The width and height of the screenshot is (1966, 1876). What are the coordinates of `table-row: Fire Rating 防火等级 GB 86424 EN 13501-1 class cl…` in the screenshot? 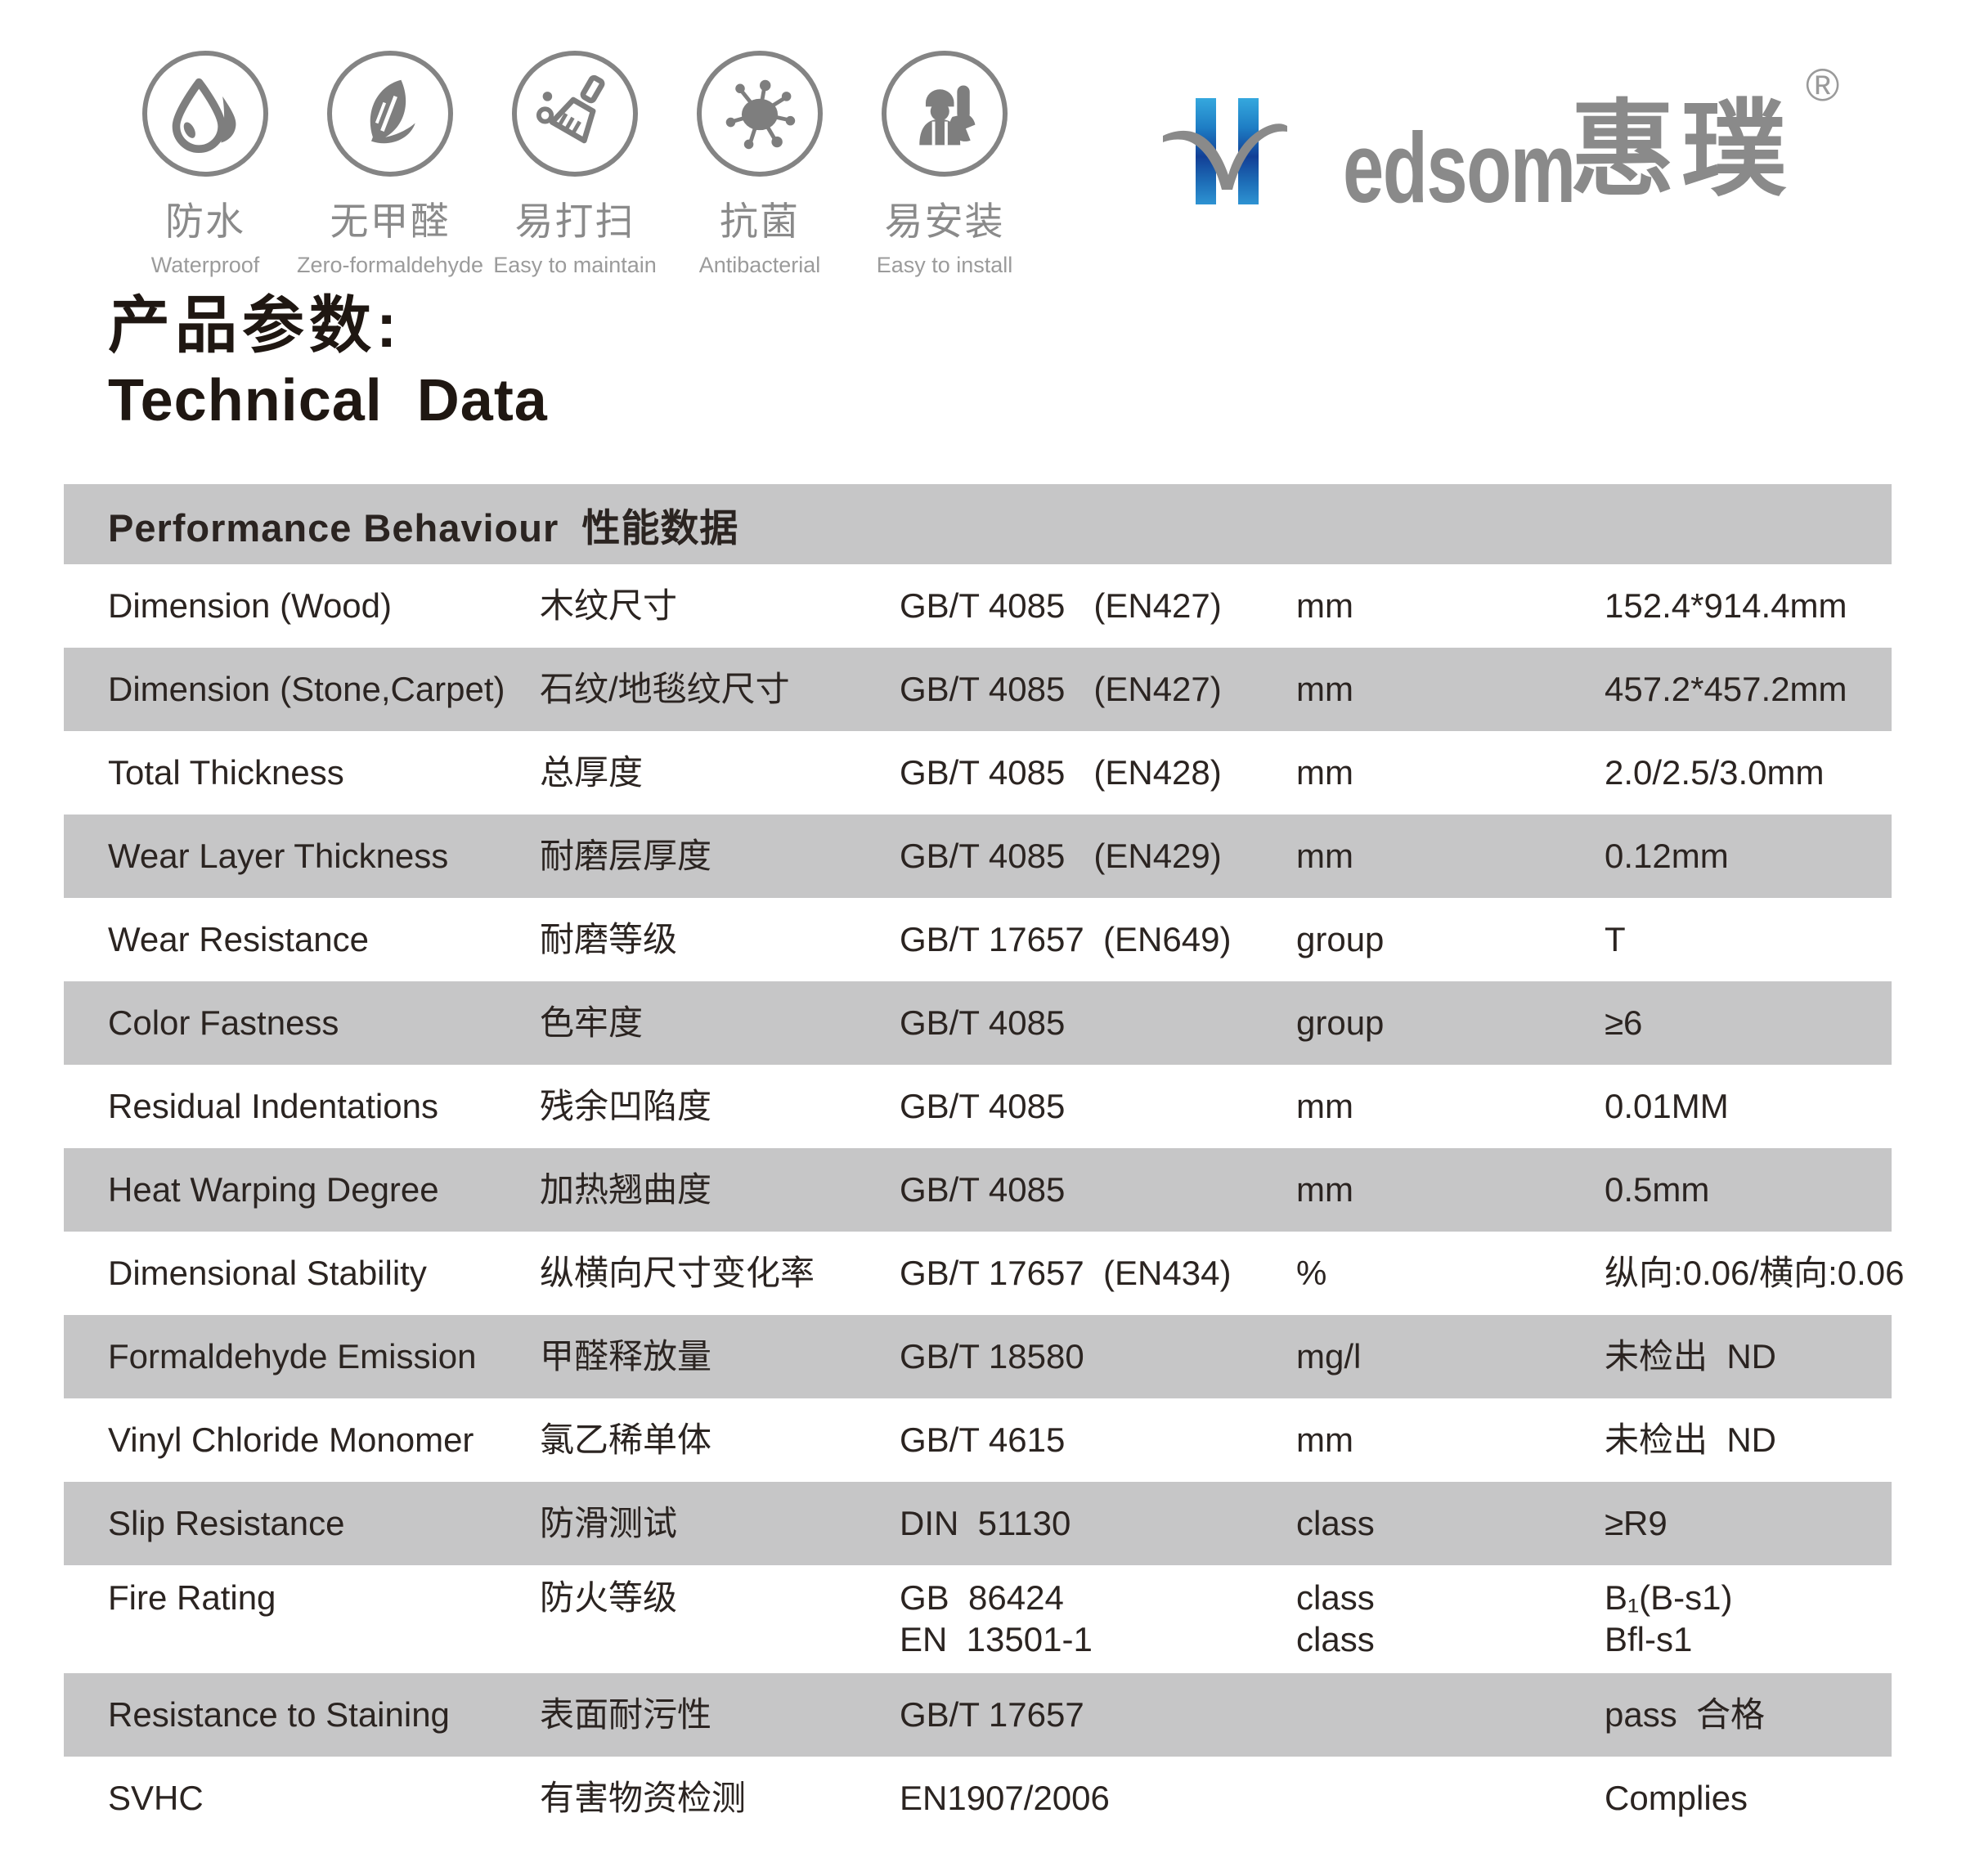 It's located at (978, 1619).